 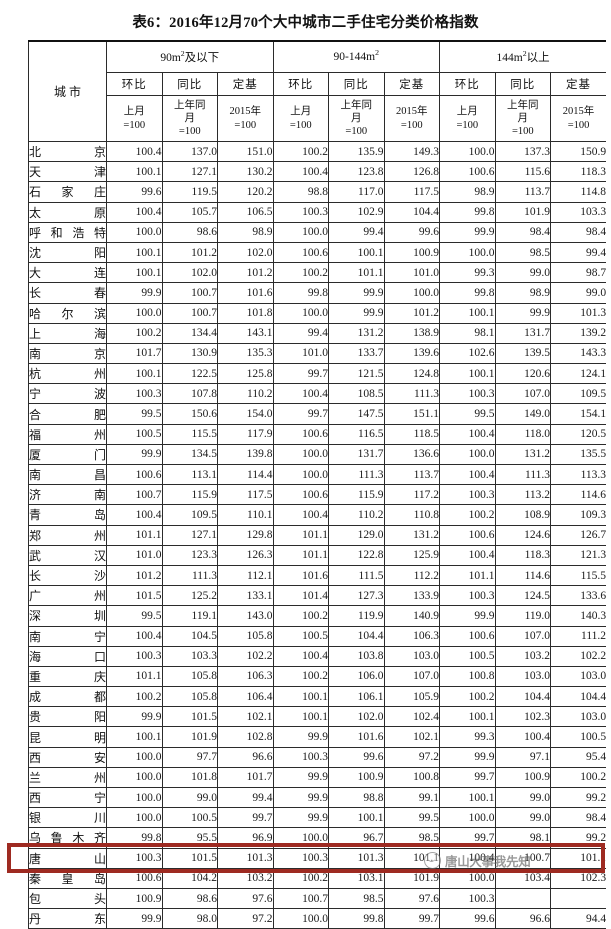 What do you see at coordinates (356, 434) in the screenshot?
I see `value-cell: 116.5` at bounding box center [356, 434].